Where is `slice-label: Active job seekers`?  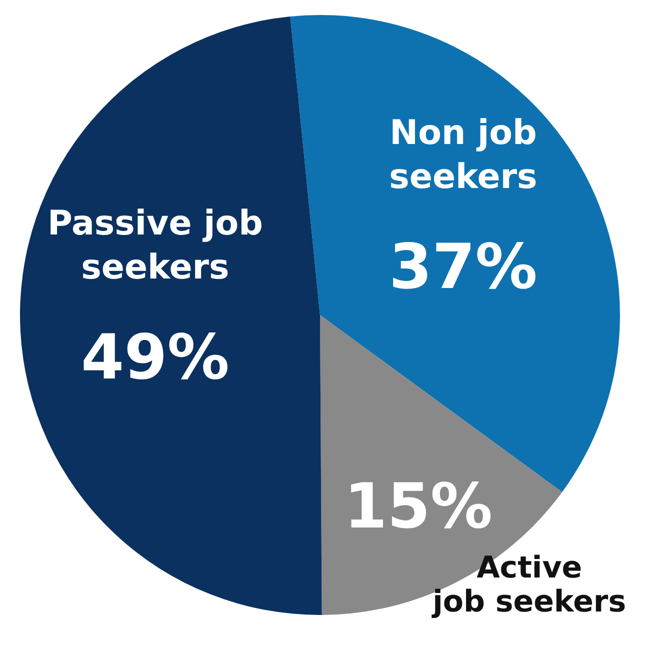 slice-label: Active job seekers is located at coordinates (529, 585).